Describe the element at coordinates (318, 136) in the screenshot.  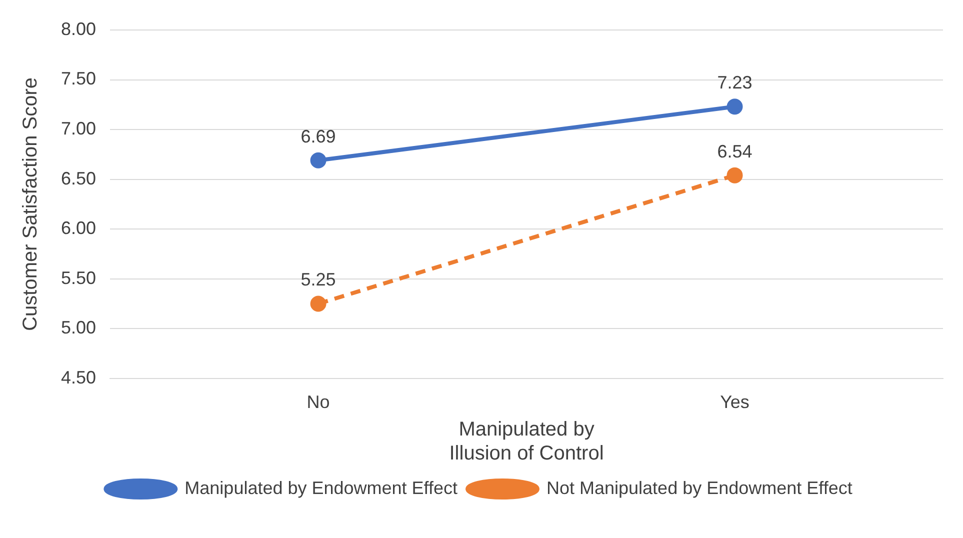
I see `data-label: 6.69` at that location.